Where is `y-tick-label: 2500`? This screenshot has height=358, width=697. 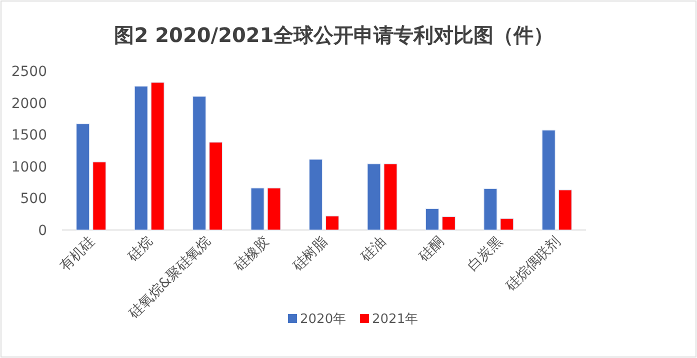
y-tick-label: 2500 is located at coordinates (29, 72).